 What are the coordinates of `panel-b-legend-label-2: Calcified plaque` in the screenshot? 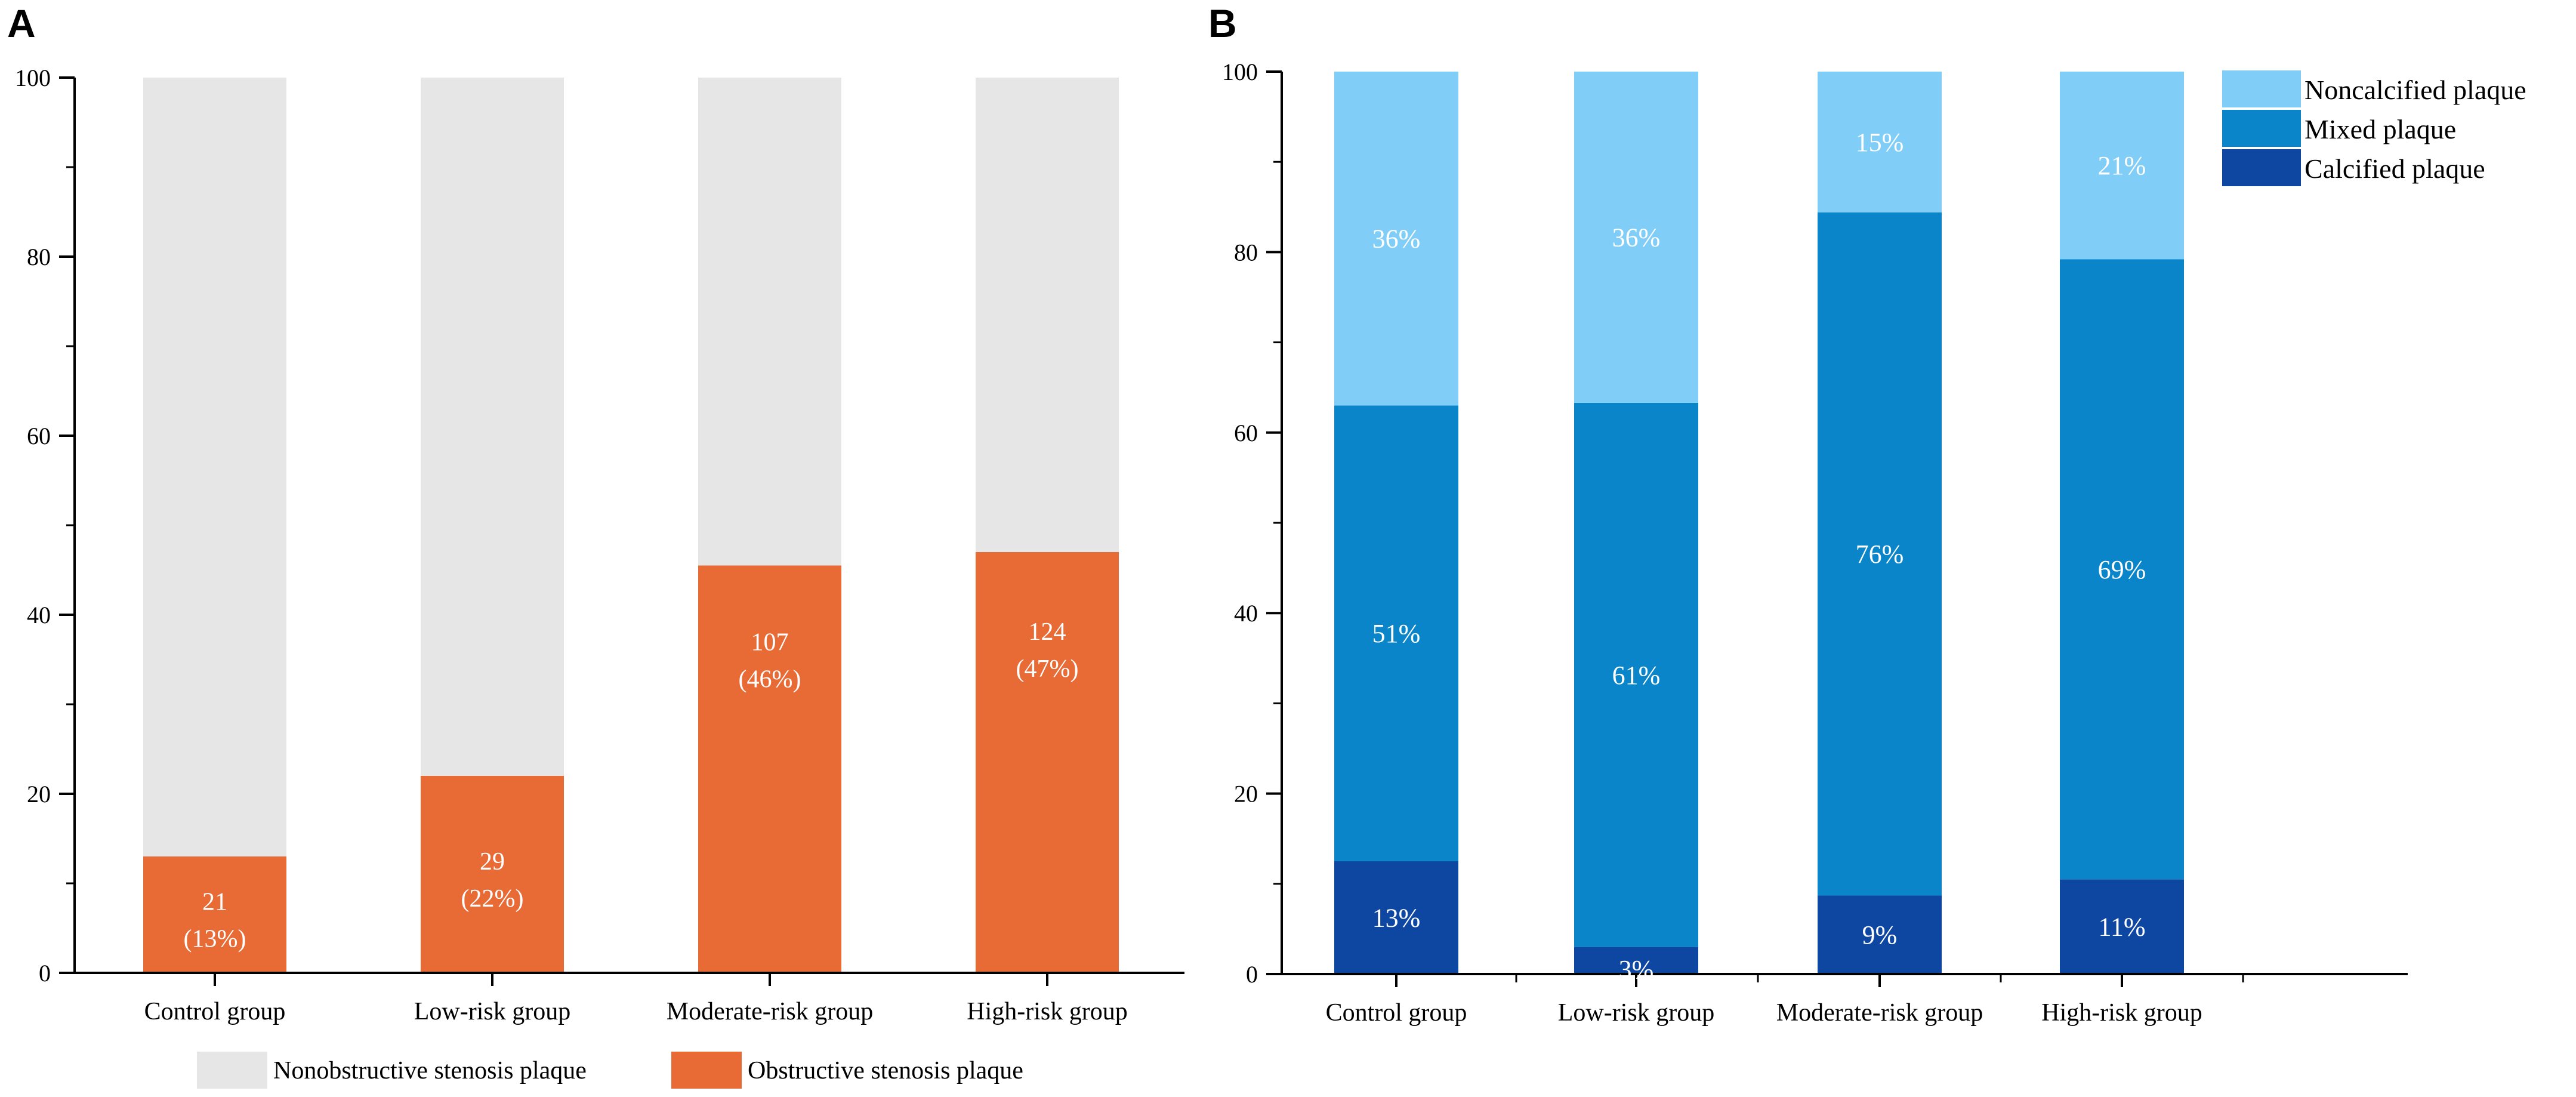 It's located at (2394, 169).